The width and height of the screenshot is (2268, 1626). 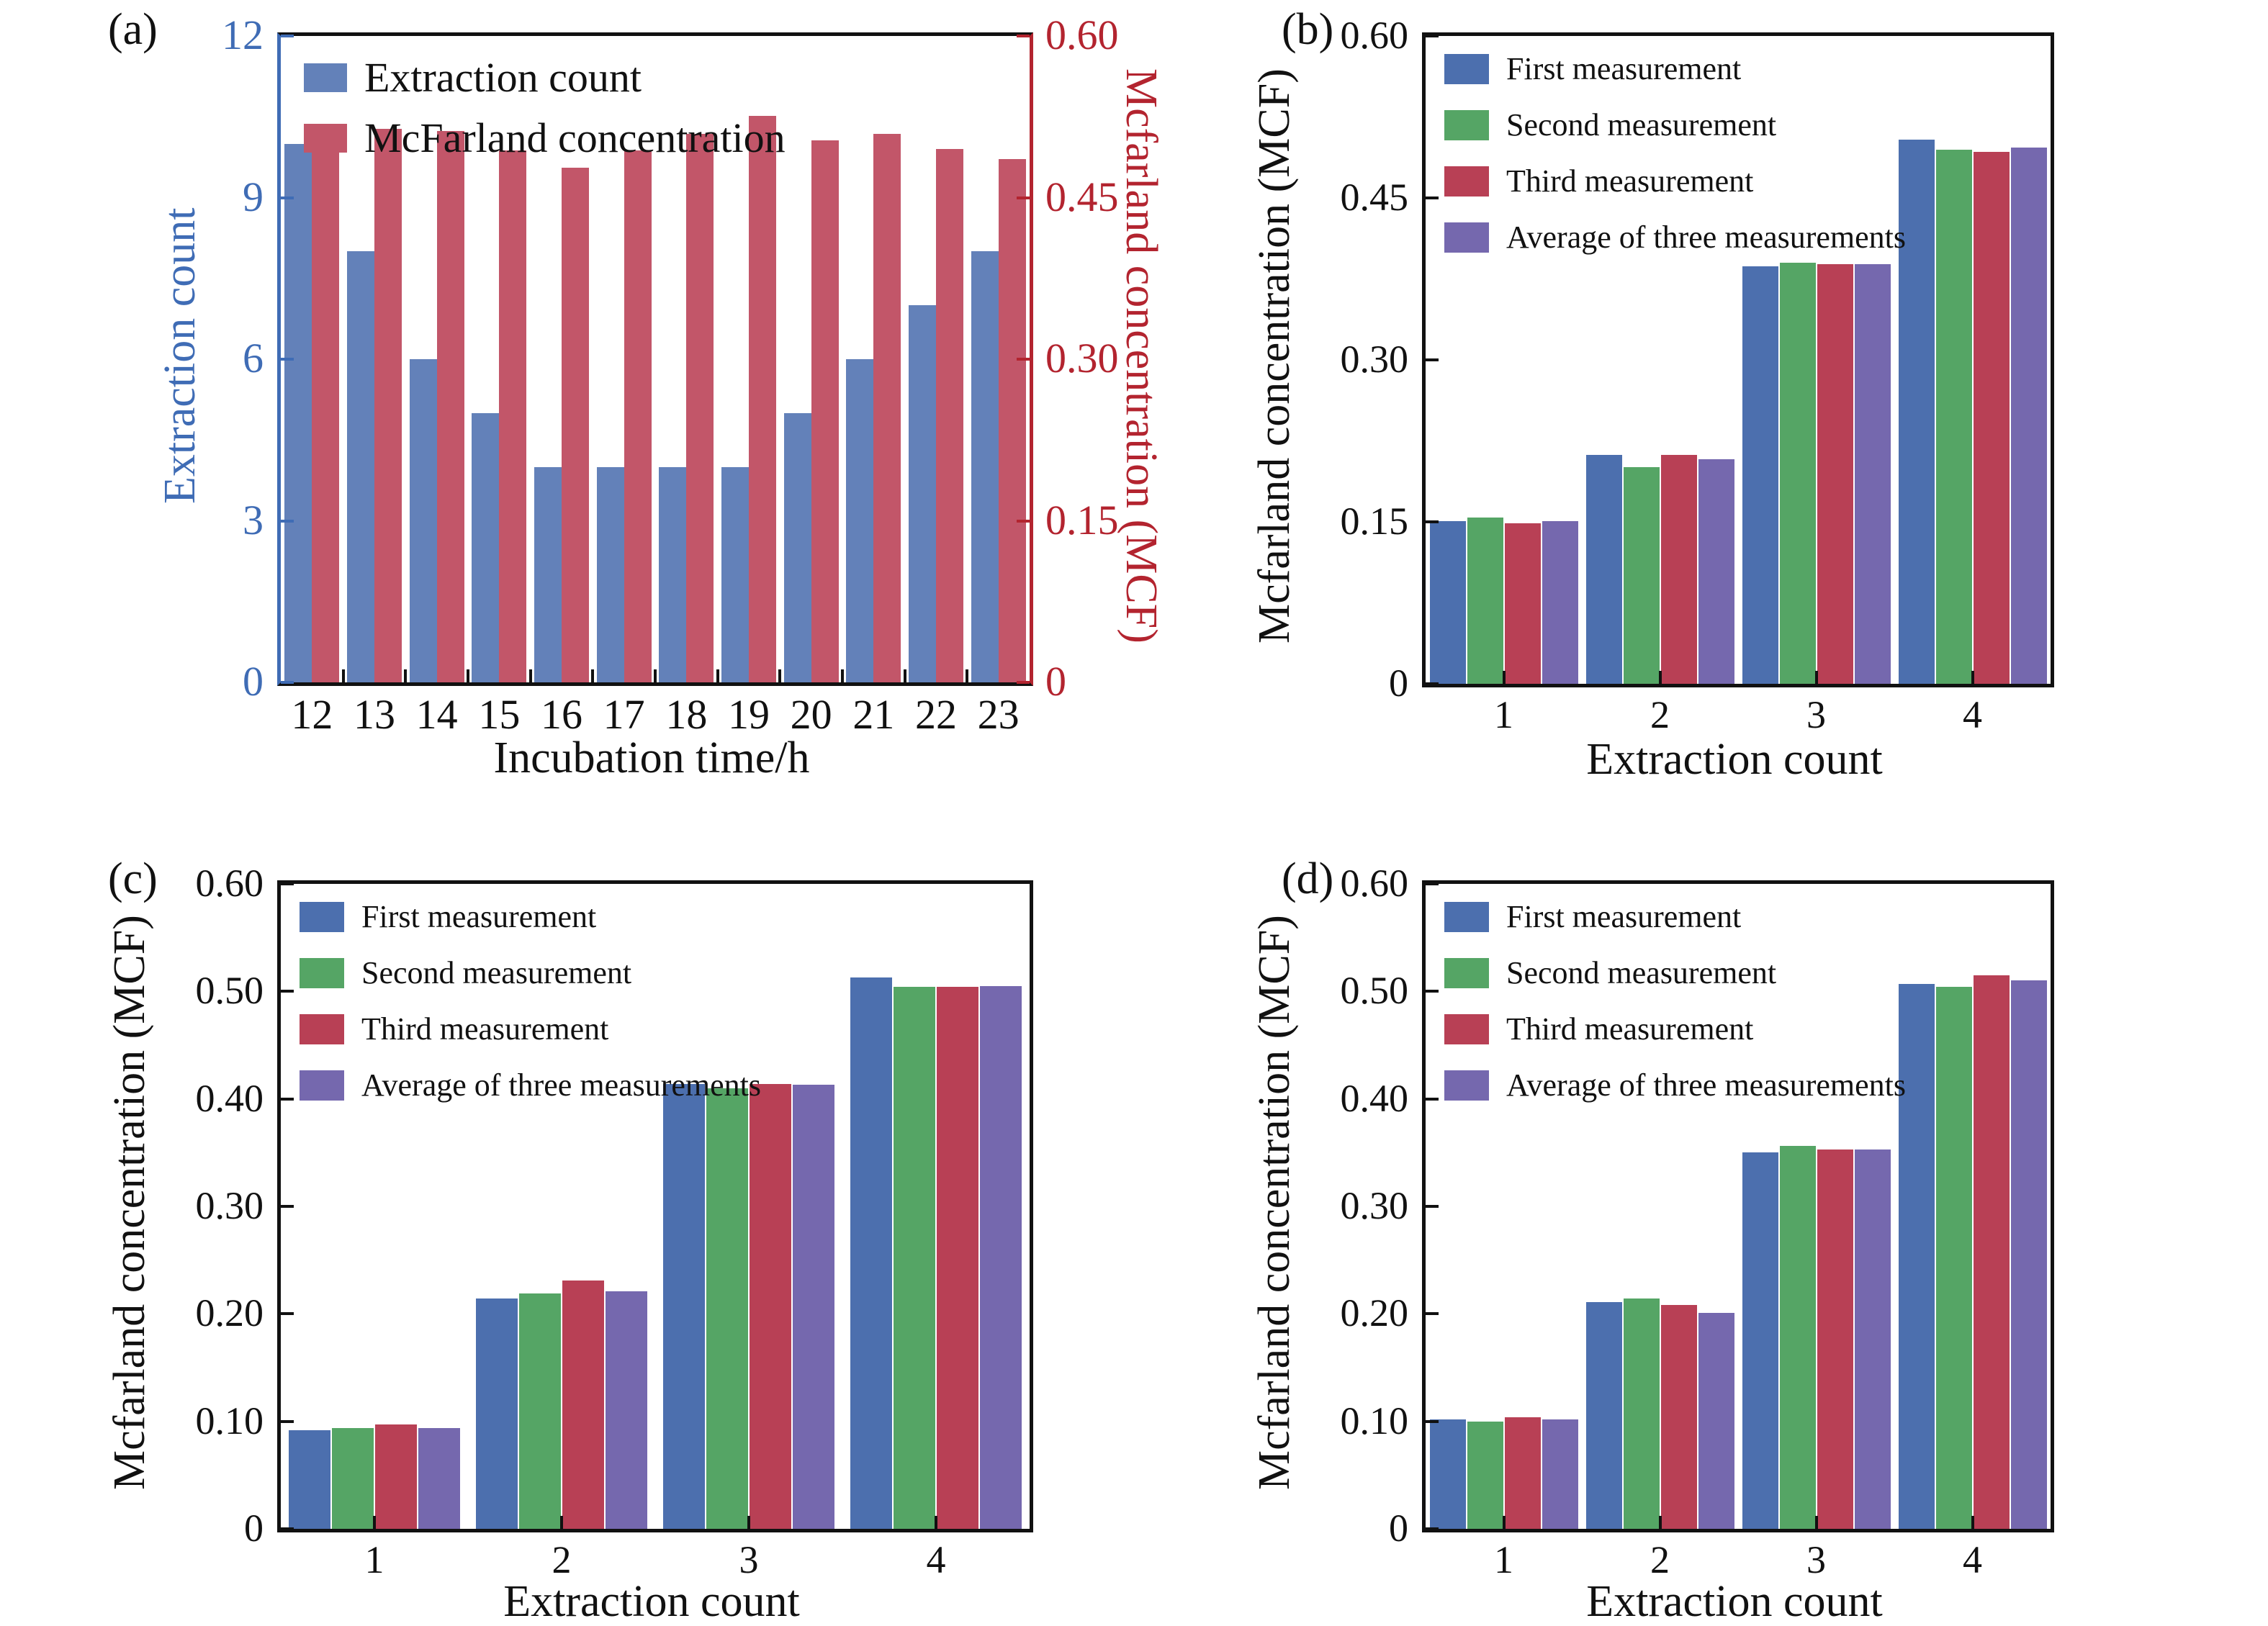 What do you see at coordinates (243, 34) in the screenshot?
I see `y-axis-tick-label: 12` at bounding box center [243, 34].